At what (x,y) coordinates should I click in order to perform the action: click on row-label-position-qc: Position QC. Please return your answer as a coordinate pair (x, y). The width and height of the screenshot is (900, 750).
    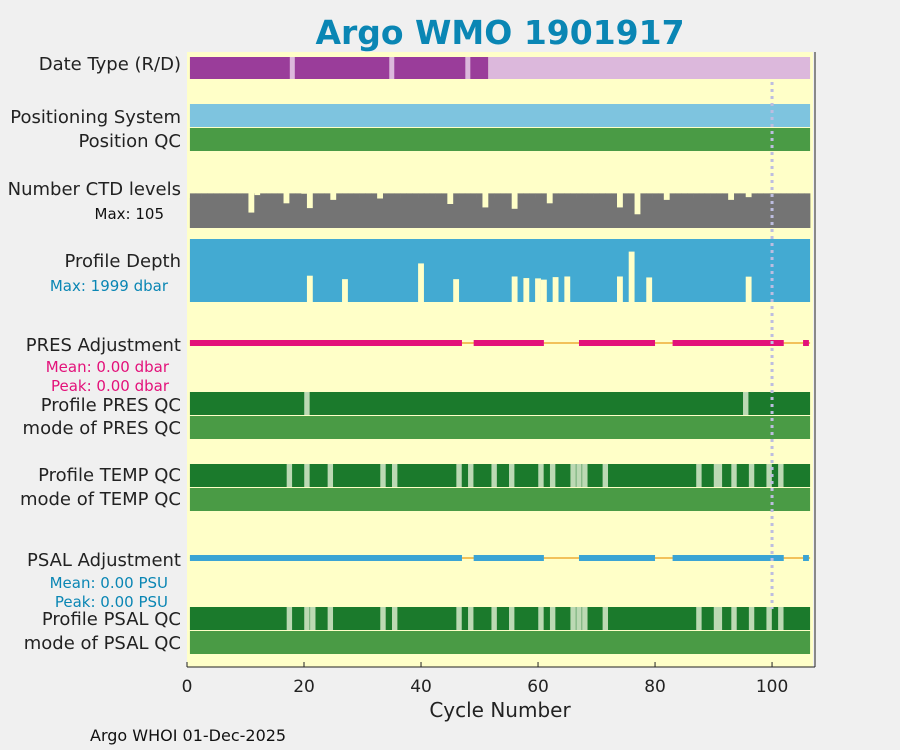
    Looking at the image, I should click on (129, 141).